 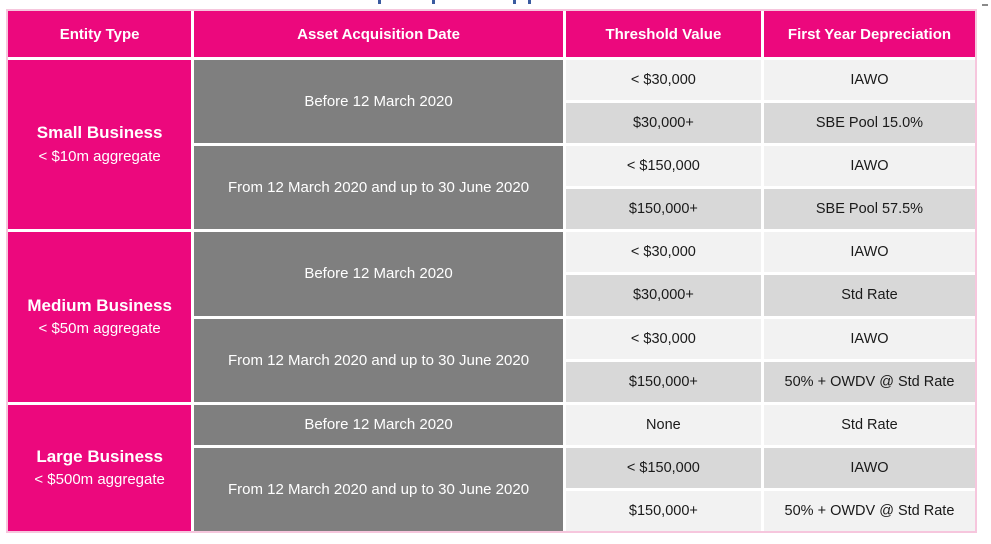 What do you see at coordinates (99, 480) in the screenshot?
I see `entity-aggregate: < $500m aggregate` at bounding box center [99, 480].